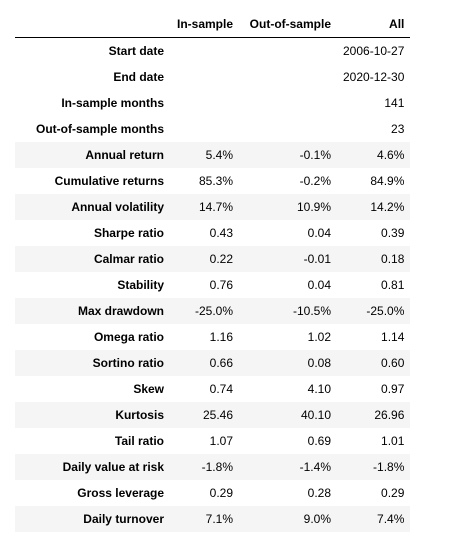  What do you see at coordinates (92, 493) in the screenshot?
I see `row-label: Gross leverage` at bounding box center [92, 493].